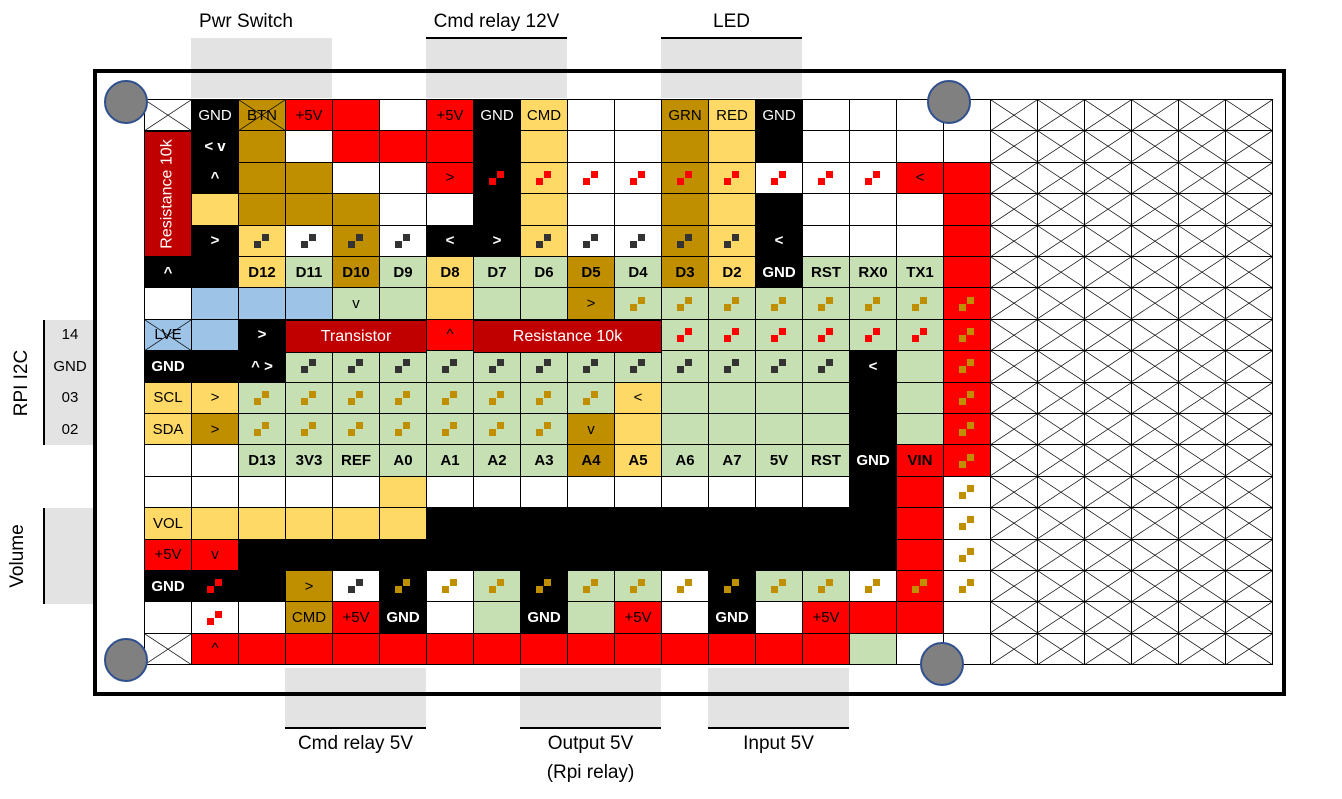 Image resolution: width=1342 pixels, height=799 pixels. I want to click on grid-cell: ^, so click(450, 335).